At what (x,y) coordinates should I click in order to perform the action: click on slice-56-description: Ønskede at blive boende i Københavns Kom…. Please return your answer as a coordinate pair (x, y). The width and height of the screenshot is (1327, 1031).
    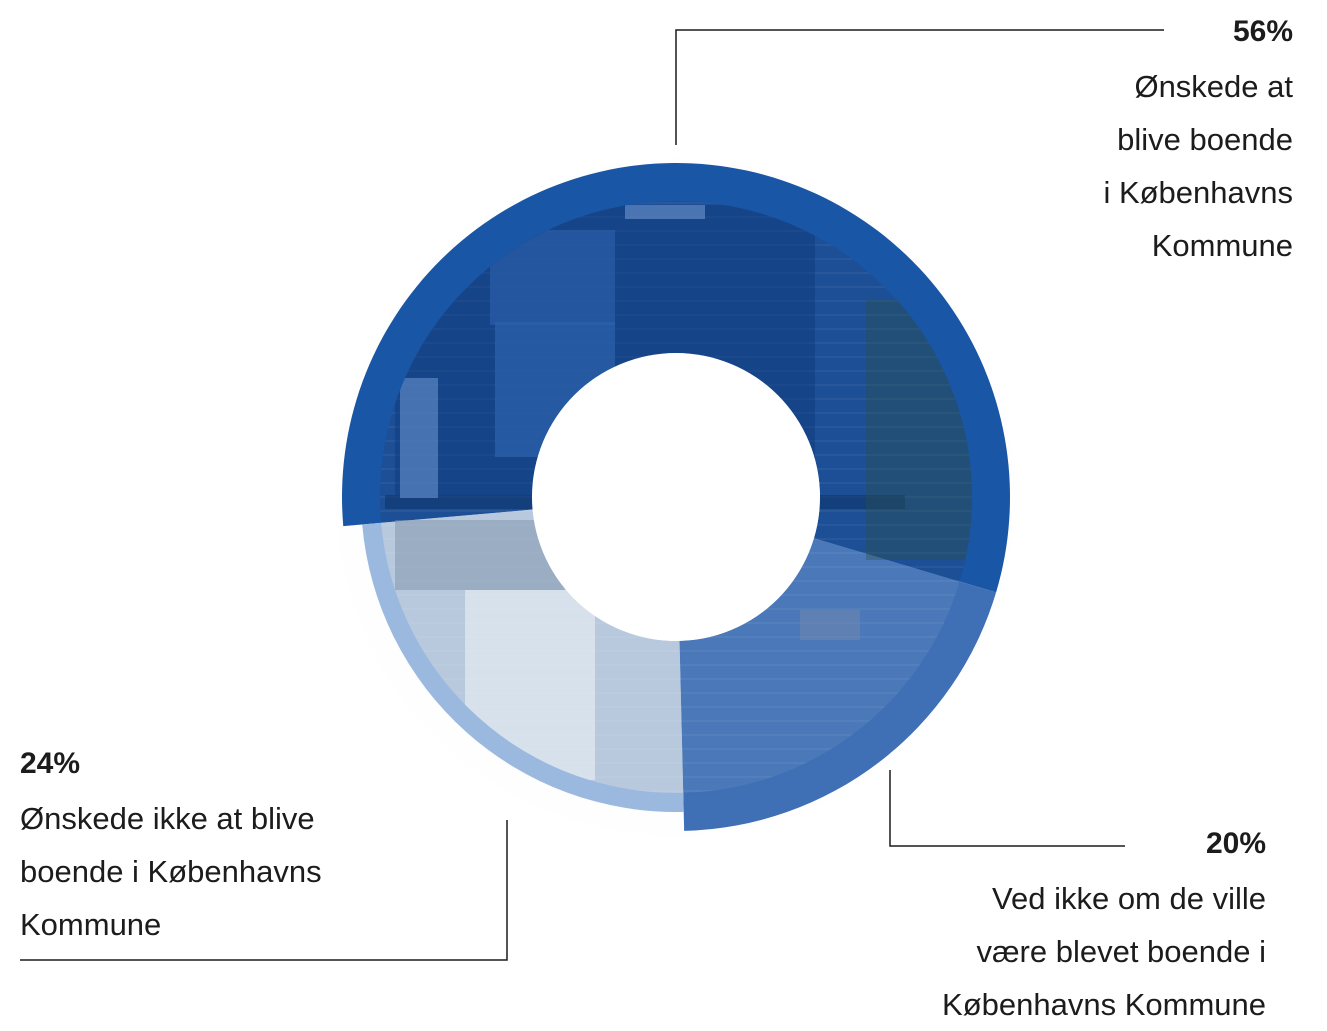
    Looking at the image, I should click on (1198, 166).